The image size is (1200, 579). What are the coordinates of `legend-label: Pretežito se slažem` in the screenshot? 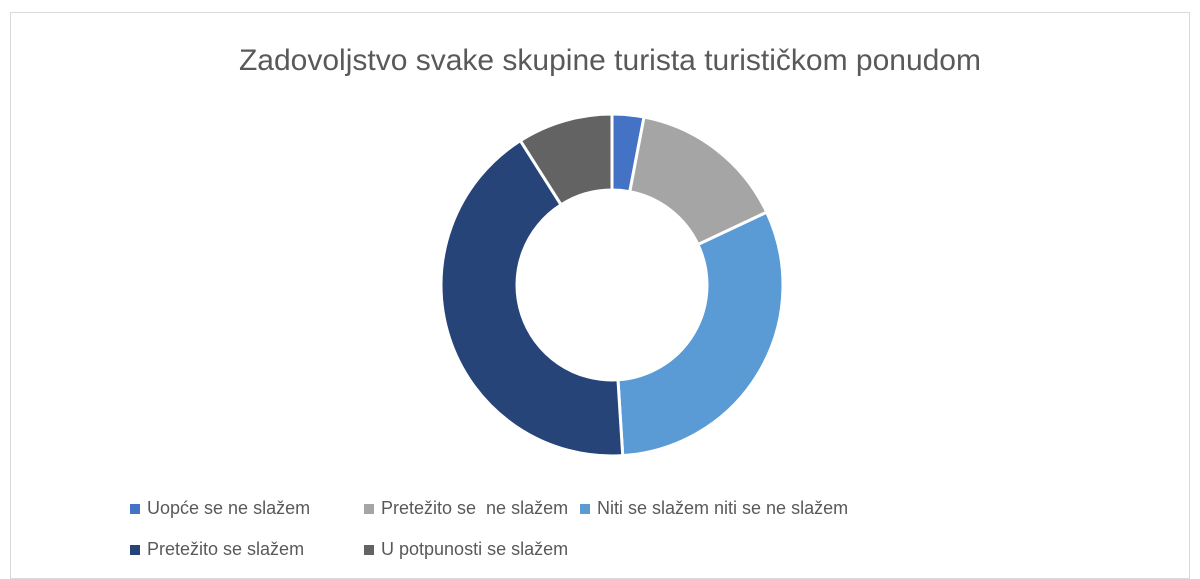 It's located at (225, 549).